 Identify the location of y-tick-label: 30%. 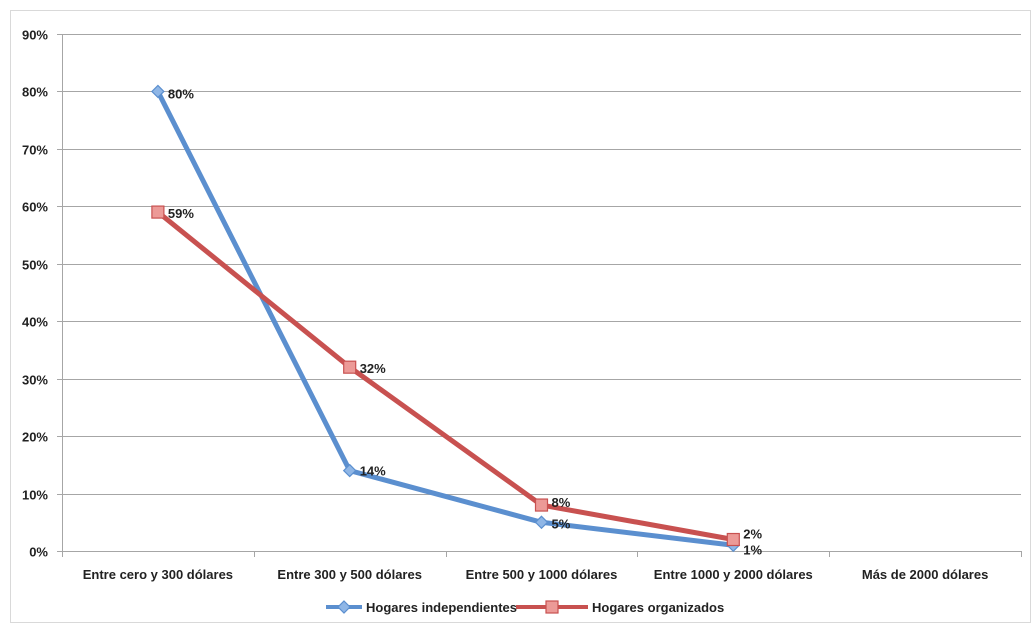
(35, 380).